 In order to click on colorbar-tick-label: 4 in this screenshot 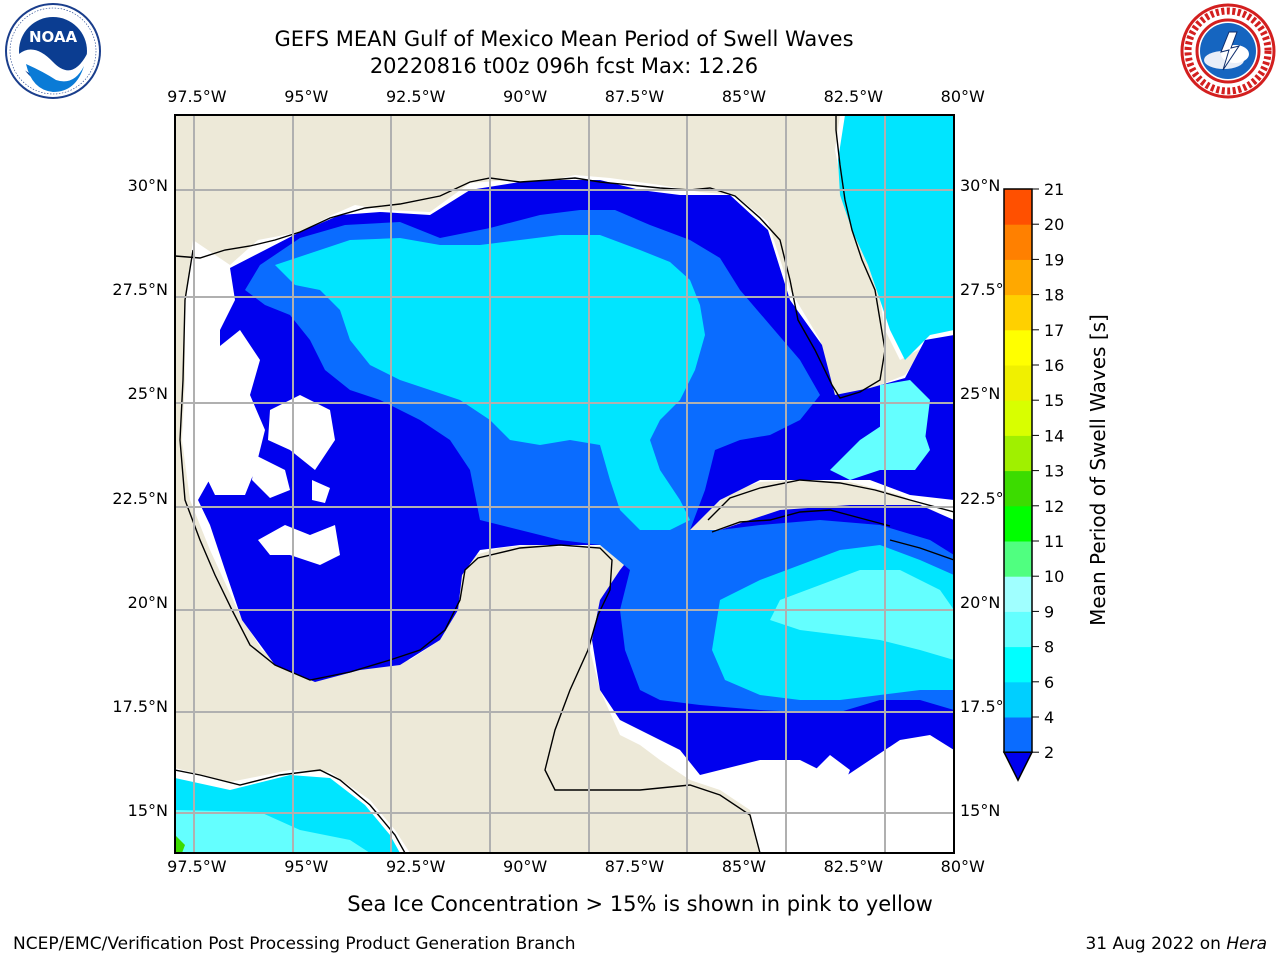, I will do `click(1049, 717)`.